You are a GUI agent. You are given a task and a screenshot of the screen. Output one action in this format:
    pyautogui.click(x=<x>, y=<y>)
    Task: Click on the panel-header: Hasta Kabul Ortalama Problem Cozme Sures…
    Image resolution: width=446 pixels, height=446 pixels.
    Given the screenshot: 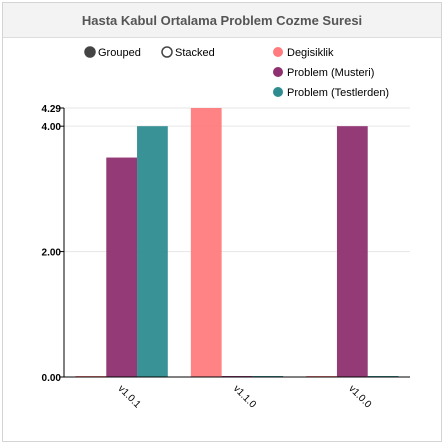 What is the action you would take?
    pyautogui.click(x=222, y=20)
    